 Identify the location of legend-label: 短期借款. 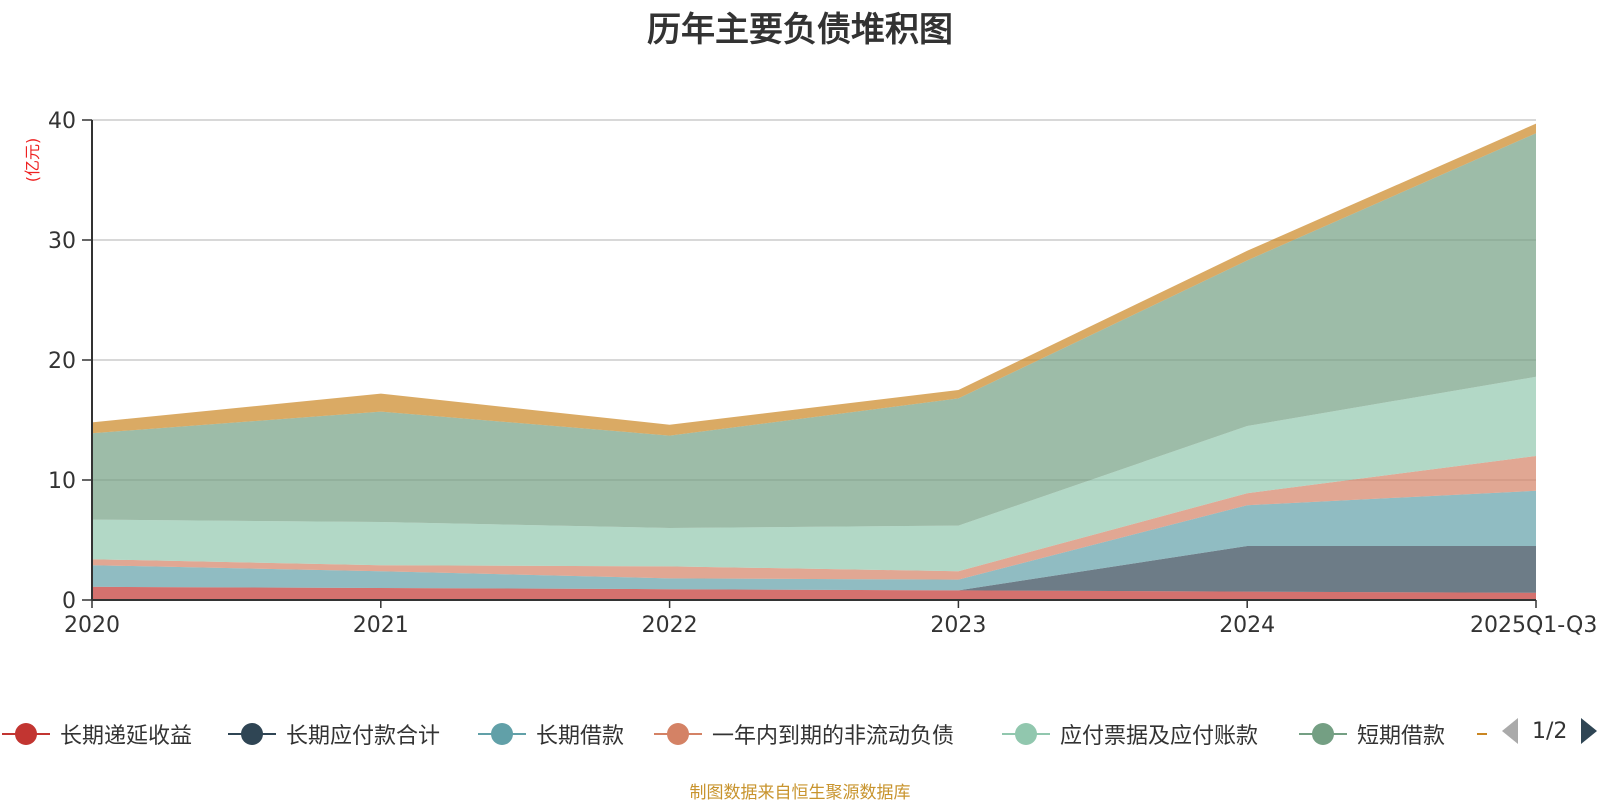
(1401, 736).